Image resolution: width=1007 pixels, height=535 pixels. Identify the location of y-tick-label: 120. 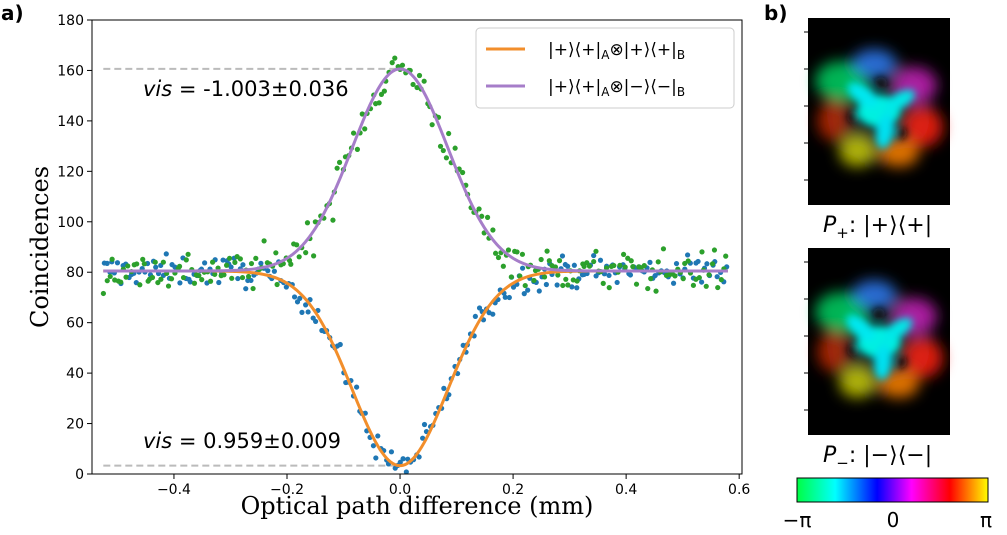
(70, 172).